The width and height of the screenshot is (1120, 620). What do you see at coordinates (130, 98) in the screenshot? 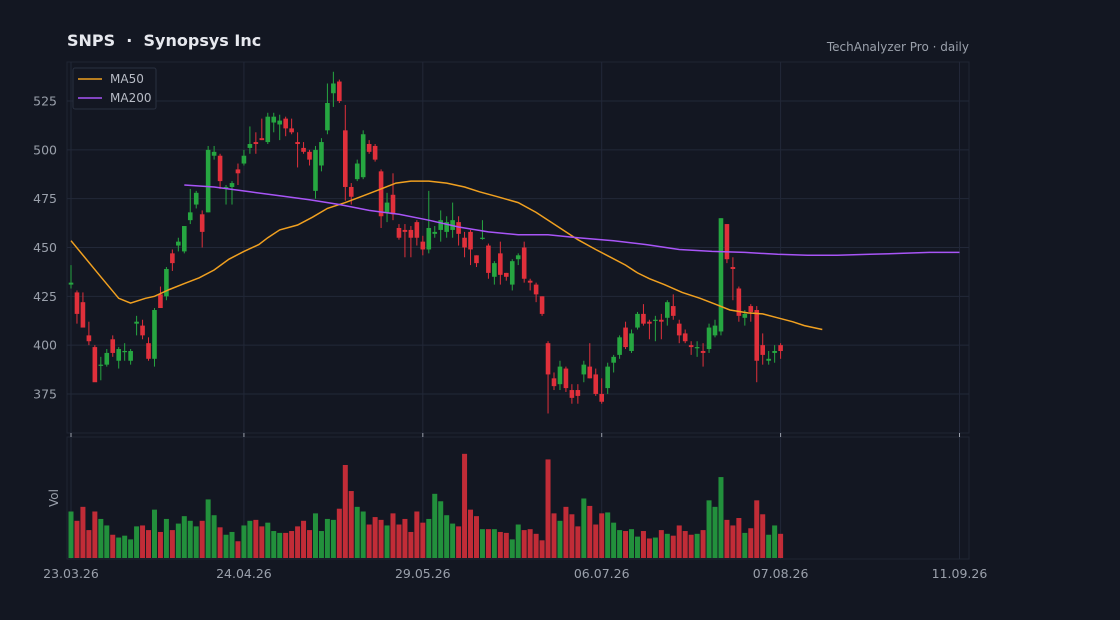
I see `legend-label: MA200` at bounding box center [130, 98].